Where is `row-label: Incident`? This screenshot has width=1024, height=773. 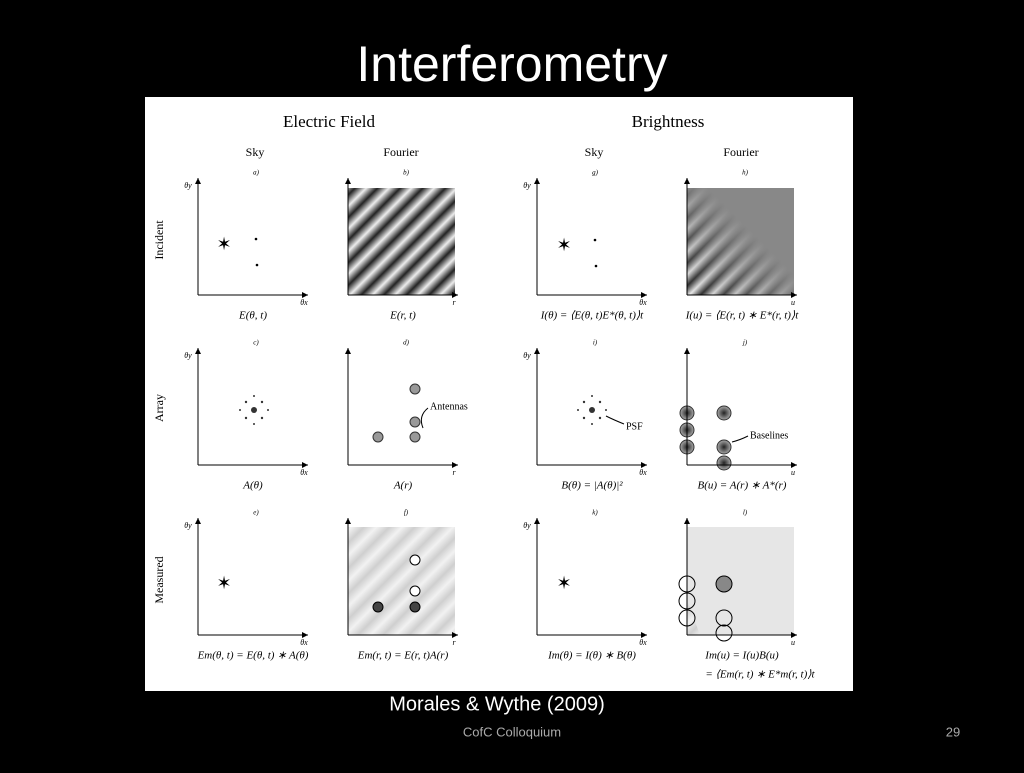 row-label: Incident is located at coordinates (159, 240).